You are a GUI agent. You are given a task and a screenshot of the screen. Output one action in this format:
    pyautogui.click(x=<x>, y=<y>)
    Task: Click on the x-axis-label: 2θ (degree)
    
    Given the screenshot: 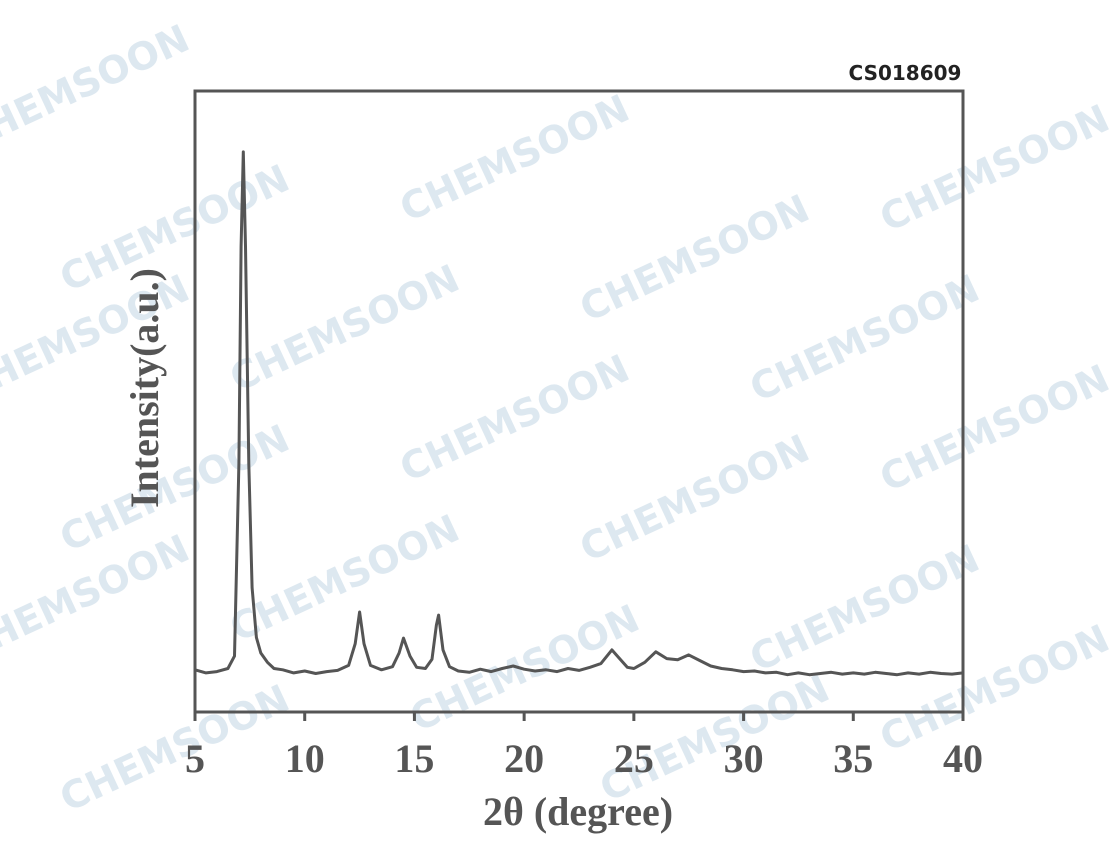 What is the action you would take?
    pyautogui.click(x=578, y=811)
    